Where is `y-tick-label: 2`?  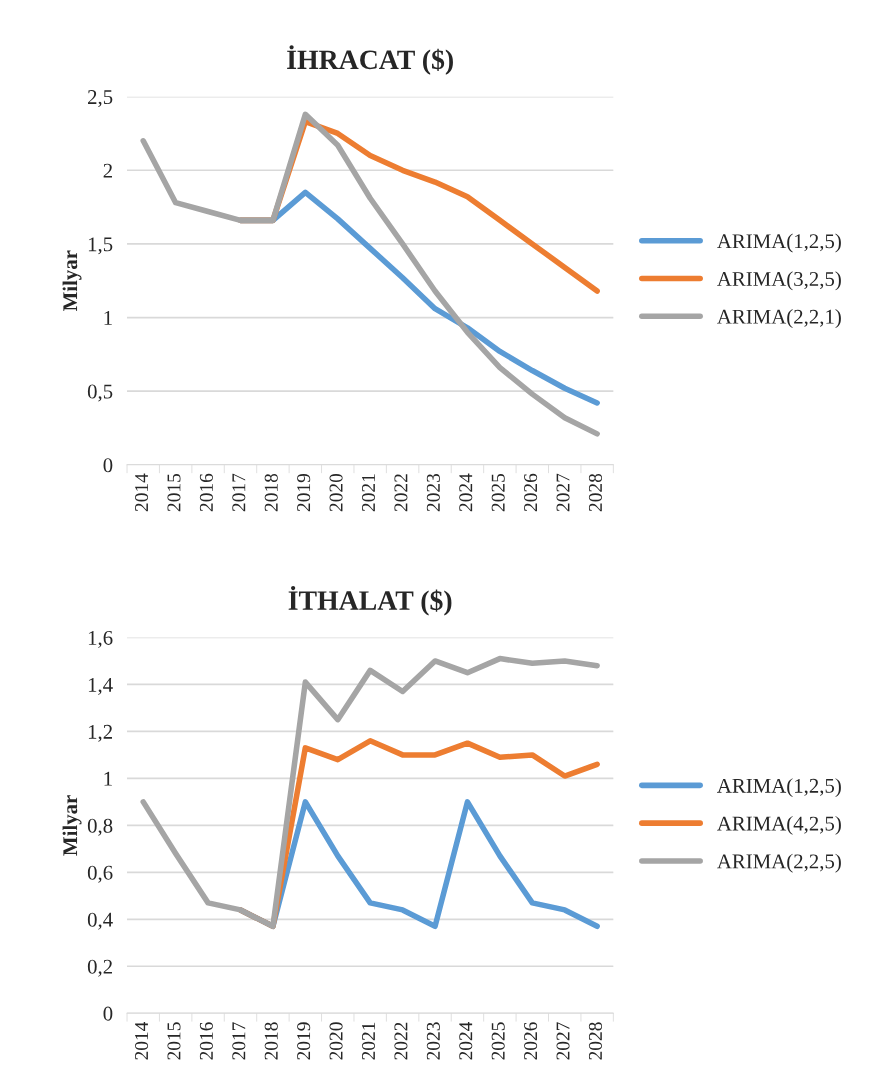 y-tick-label: 2 is located at coordinates (107, 170).